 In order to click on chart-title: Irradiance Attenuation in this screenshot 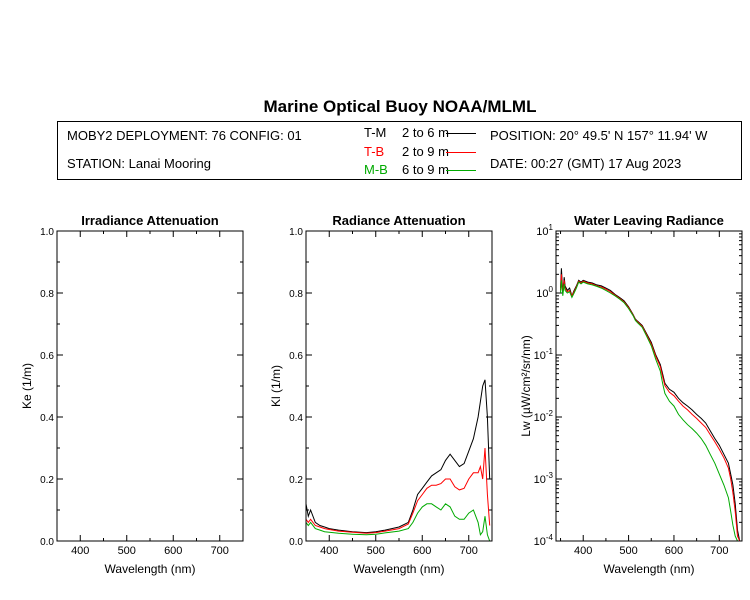, I will do `click(150, 220)`.